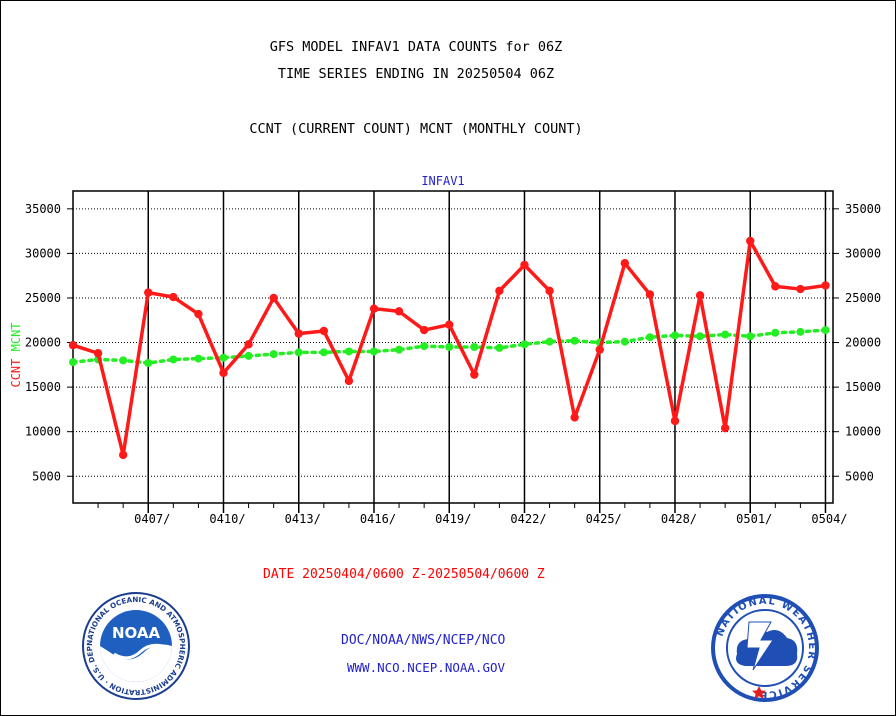  What do you see at coordinates (416, 47) in the screenshot?
I see `chart-title-line-1: GFS MODEL INFAV1 DATA COUNTS for 06Z` at bounding box center [416, 47].